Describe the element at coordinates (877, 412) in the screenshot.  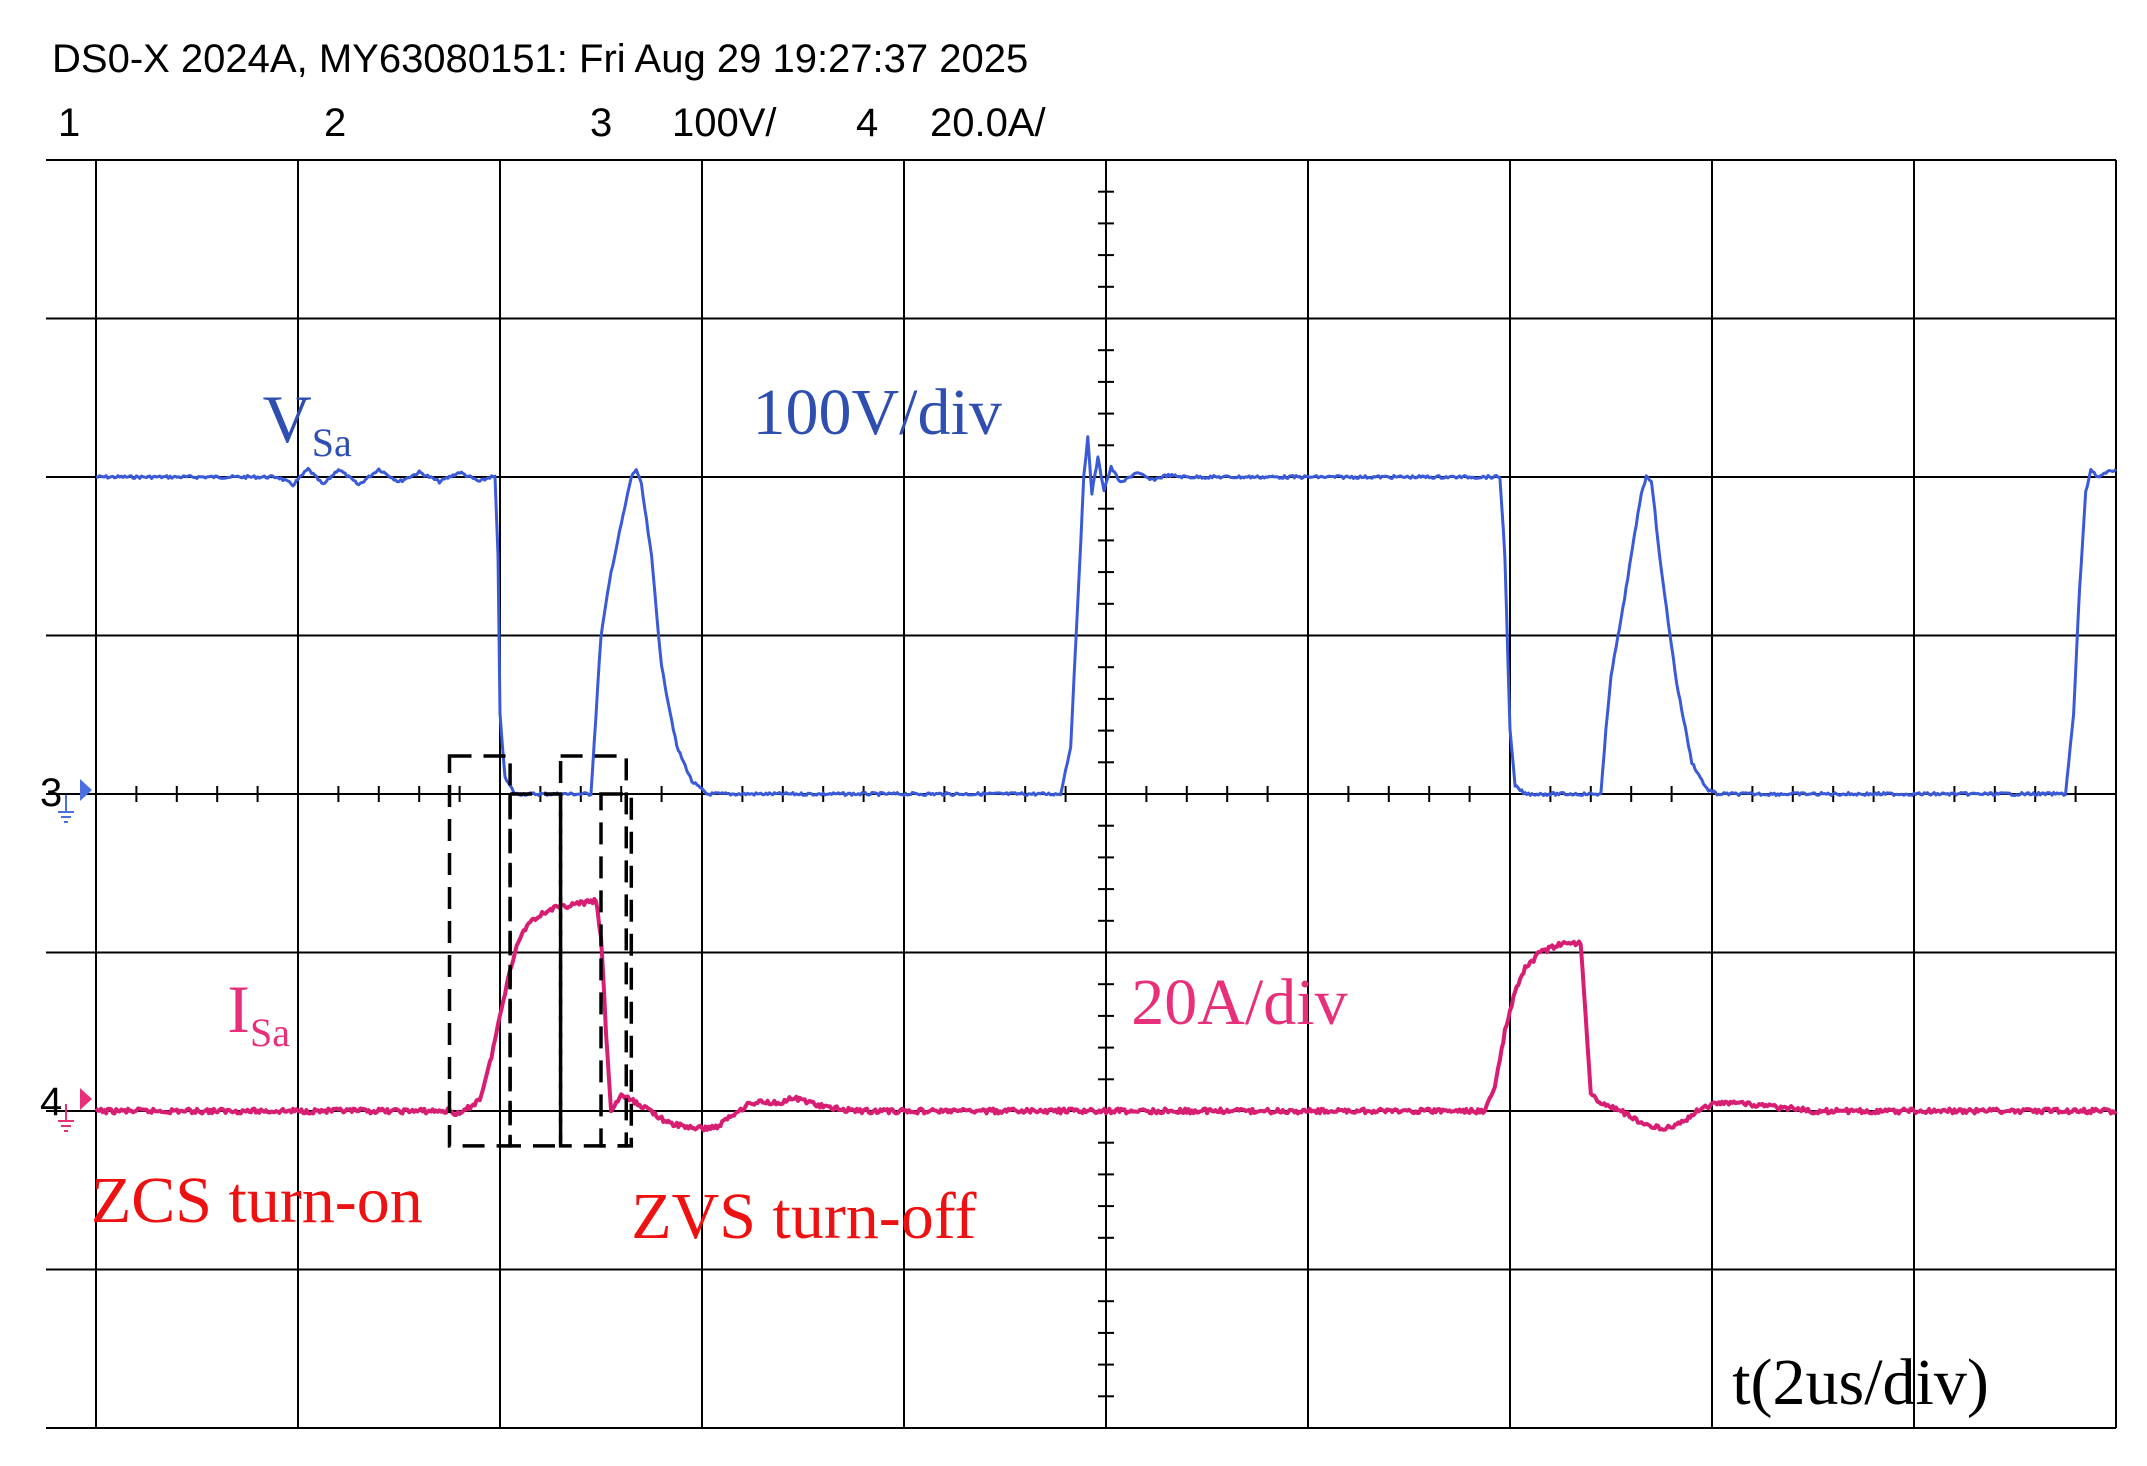
I see `volt-scale-label: 100V/div` at that location.